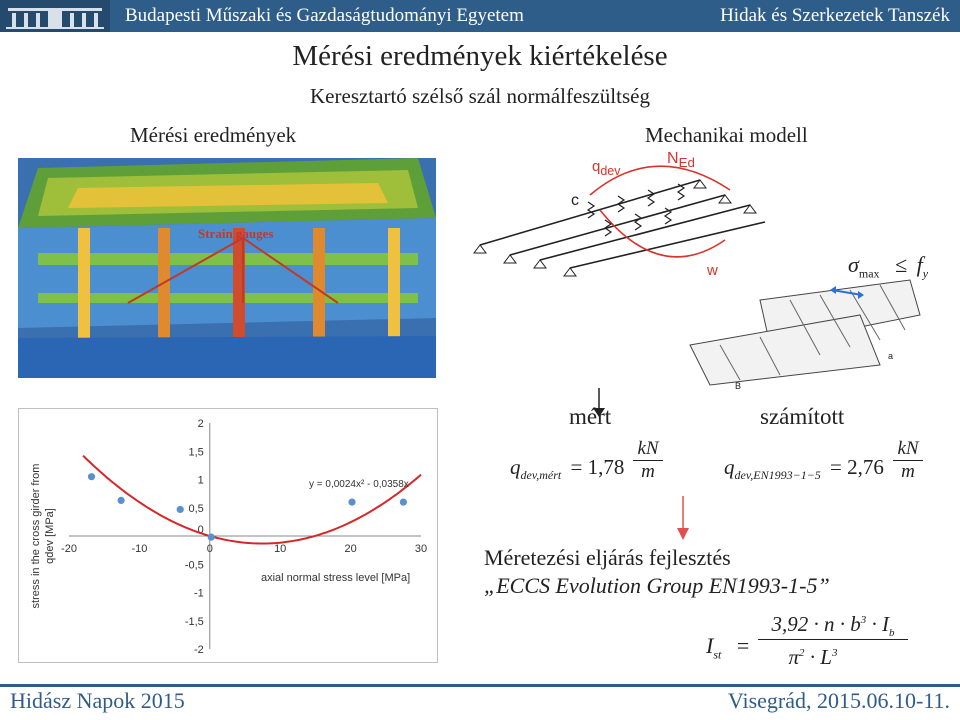 This screenshot has width=960, height=720. Describe the element at coordinates (619, 221) in the screenshot. I see `mechanical-model-diagram` at that location.